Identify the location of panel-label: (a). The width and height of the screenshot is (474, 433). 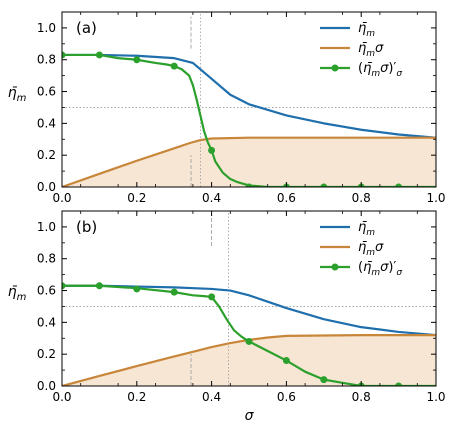
(86, 28).